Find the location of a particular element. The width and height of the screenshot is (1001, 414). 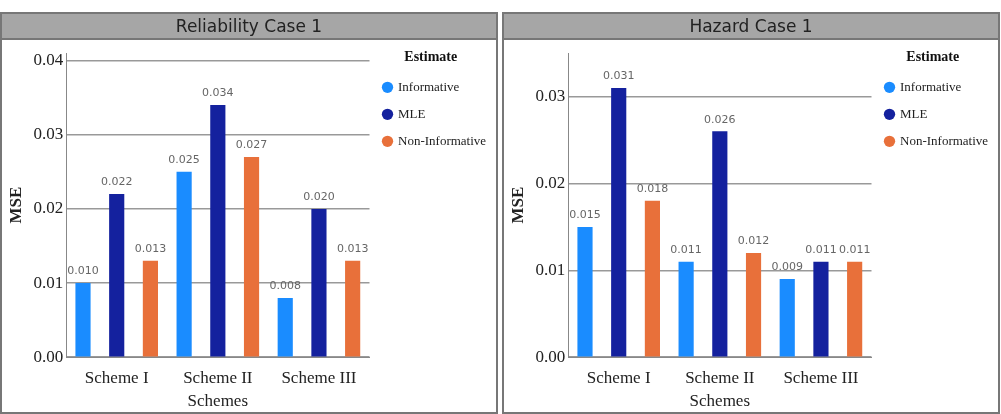

chart-title: Reliability Case 1 is located at coordinates (249, 27).